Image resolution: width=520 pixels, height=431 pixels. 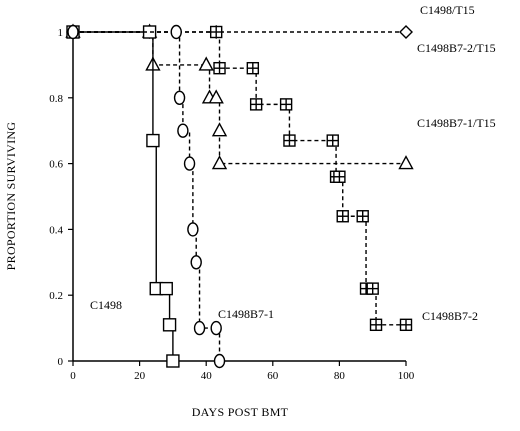 I want to click on series-label-c1498b7-2-t15: C1498B7-2/T15, so click(x=456, y=48).